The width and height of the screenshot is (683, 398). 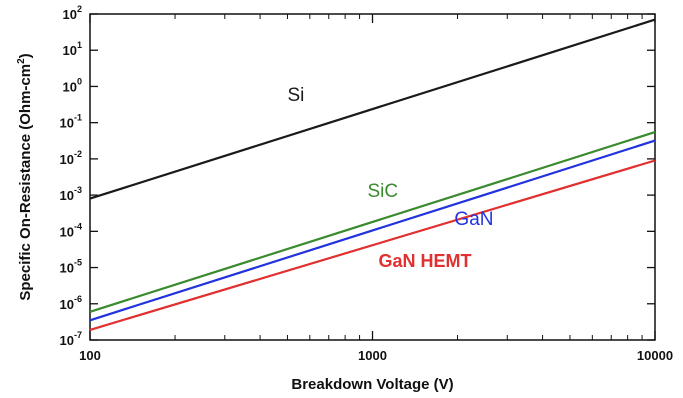 I want to click on y-tick-label: 10⁻⁵, so click(x=71, y=267).